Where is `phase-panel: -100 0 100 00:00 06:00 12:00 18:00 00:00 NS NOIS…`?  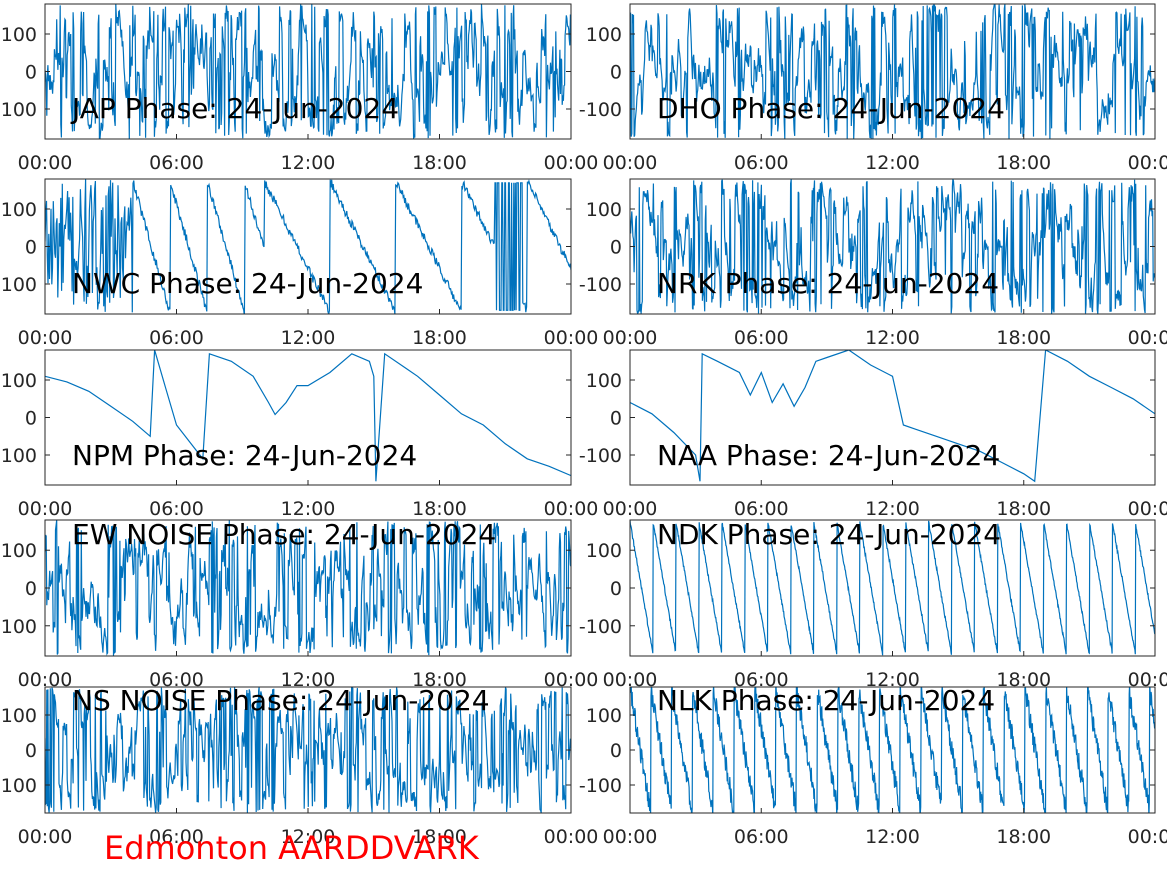 phase-panel: -100 0 100 00:00 06:00 12:00 18:00 00:00 NS NOIS… is located at coordinates (299, 766).